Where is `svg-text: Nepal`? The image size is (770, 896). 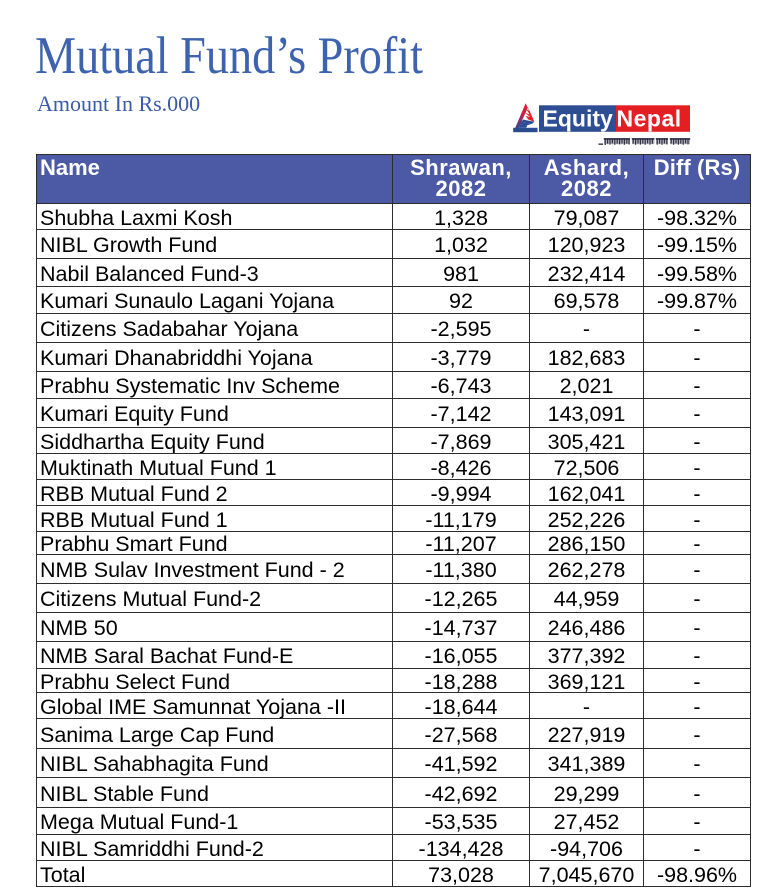
svg-text: Nepal is located at coordinates (649, 119).